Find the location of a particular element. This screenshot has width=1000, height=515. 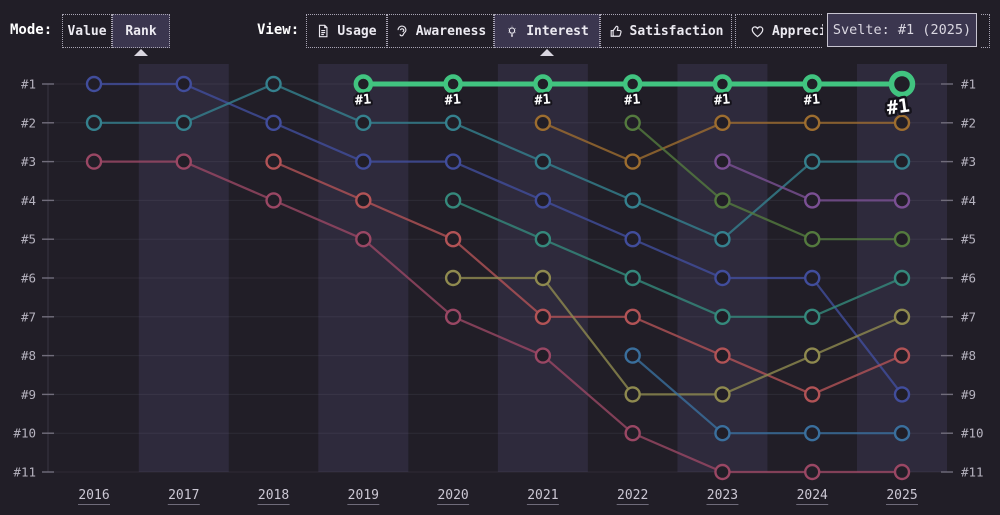

view-satisfaction-button: Satisfaction is located at coordinates (666, 31).